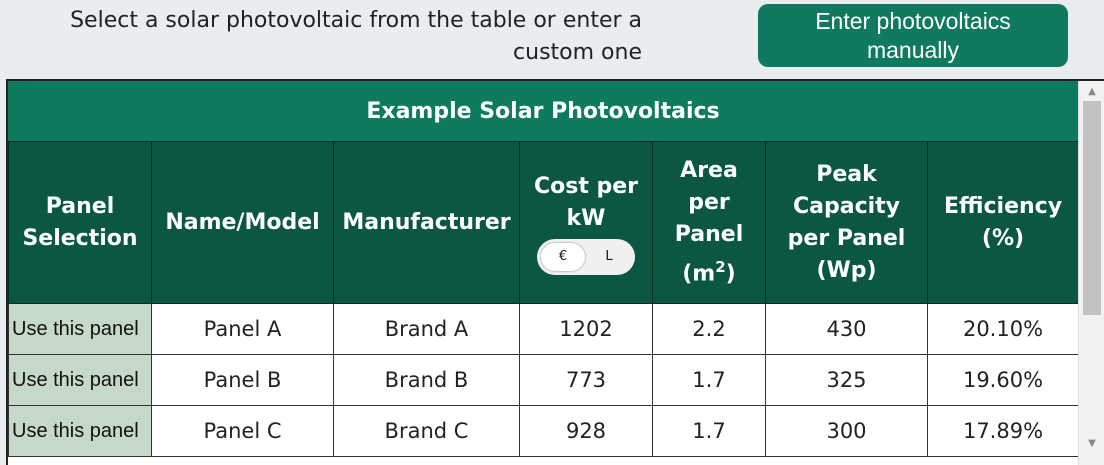 This screenshot has width=1104, height=465. Describe the element at coordinates (242, 431) in the screenshot. I see `cell-name: Panel C` at that location.